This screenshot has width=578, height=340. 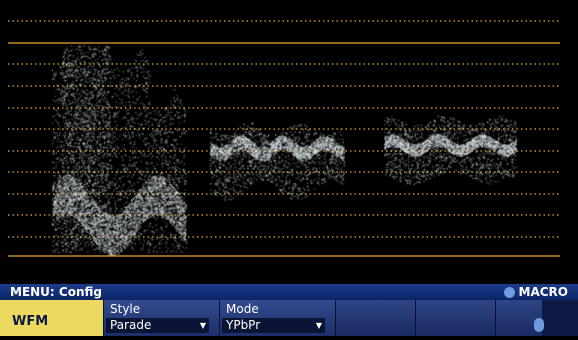 I want to click on macro-button: MACRO, so click(x=536, y=292).